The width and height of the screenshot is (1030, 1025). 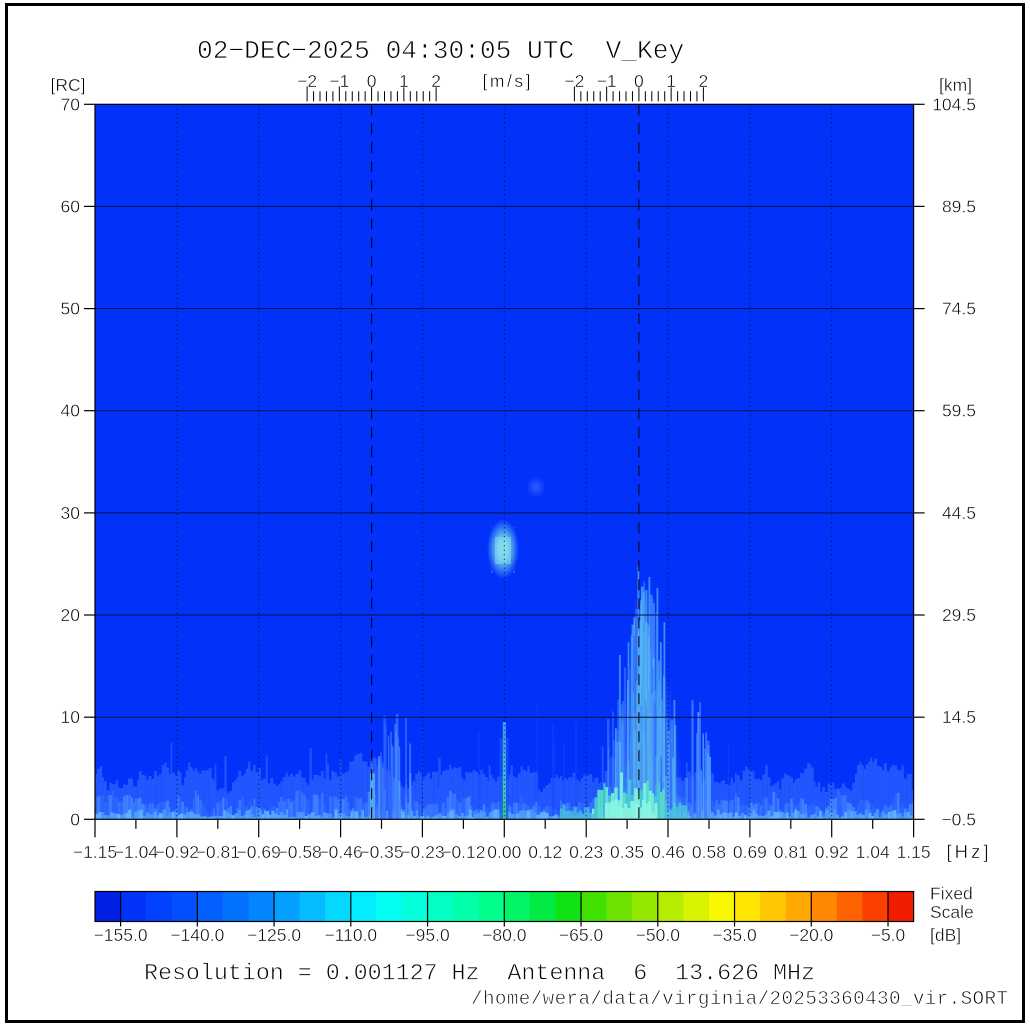 What do you see at coordinates (350, 935) in the screenshot?
I see `svg-text: −110.0` at bounding box center [350, 935].